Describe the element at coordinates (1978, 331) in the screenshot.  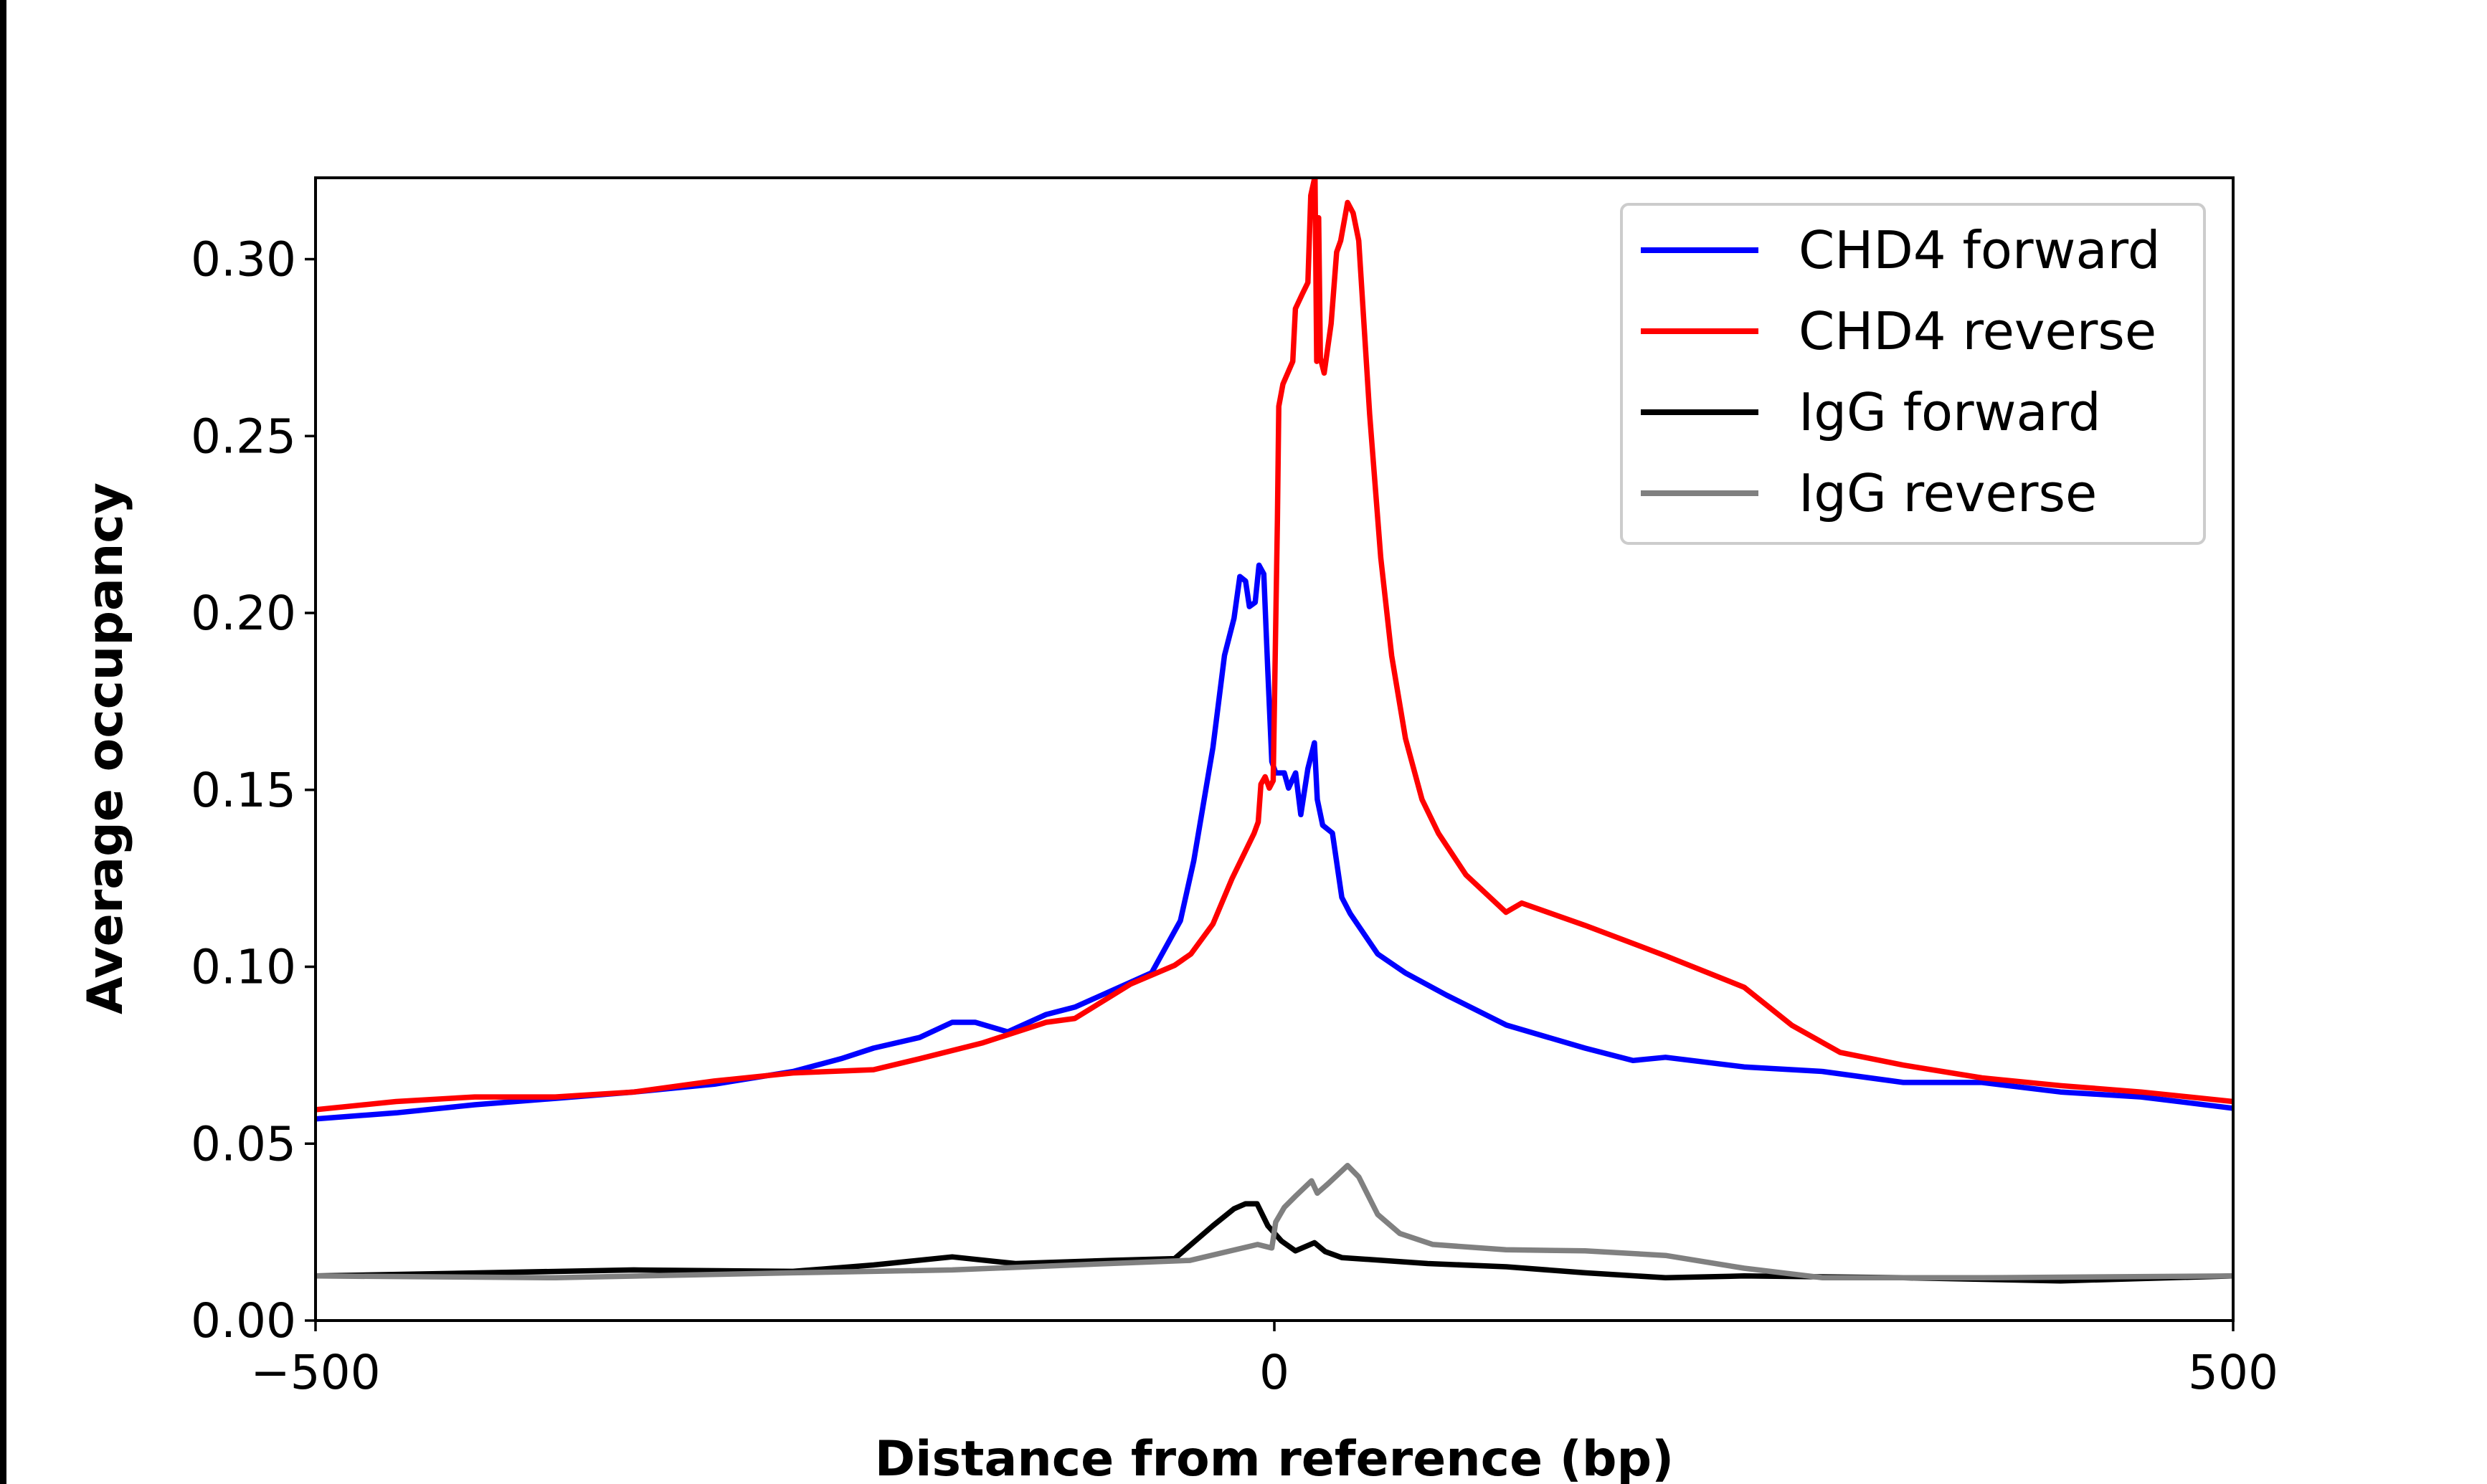
I see `legend-label: CHD4 reverse` at that location.